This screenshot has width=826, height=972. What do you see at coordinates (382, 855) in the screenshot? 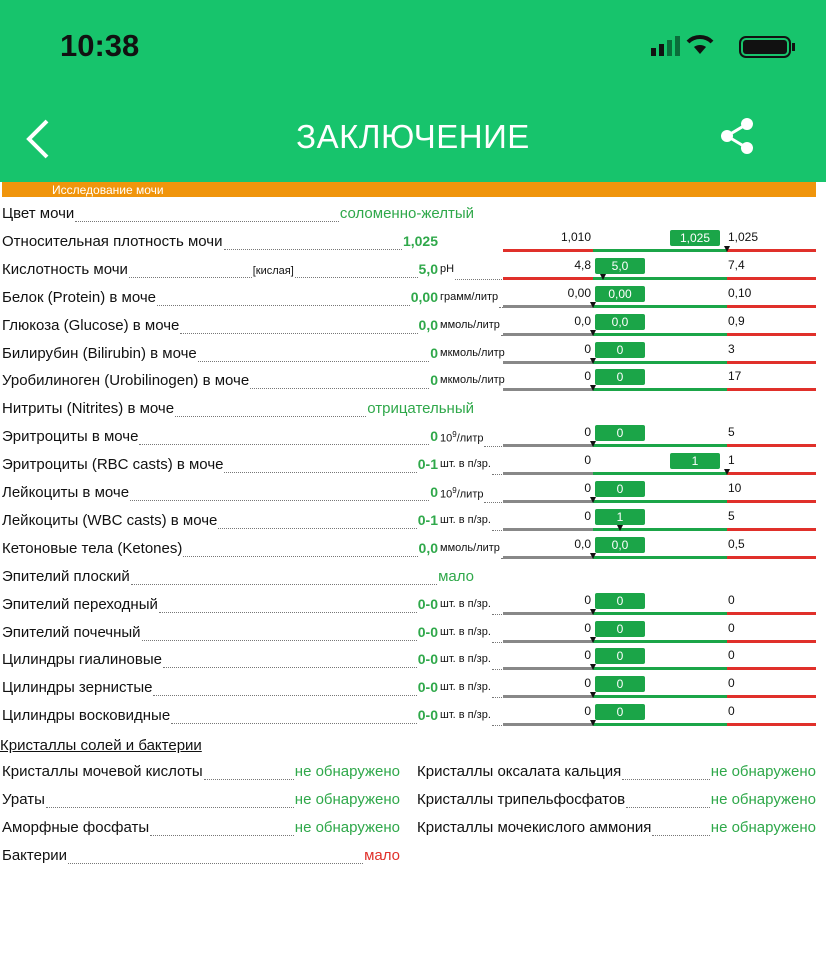
I see `crystal-value: мало` at bounding box center [382, 855].